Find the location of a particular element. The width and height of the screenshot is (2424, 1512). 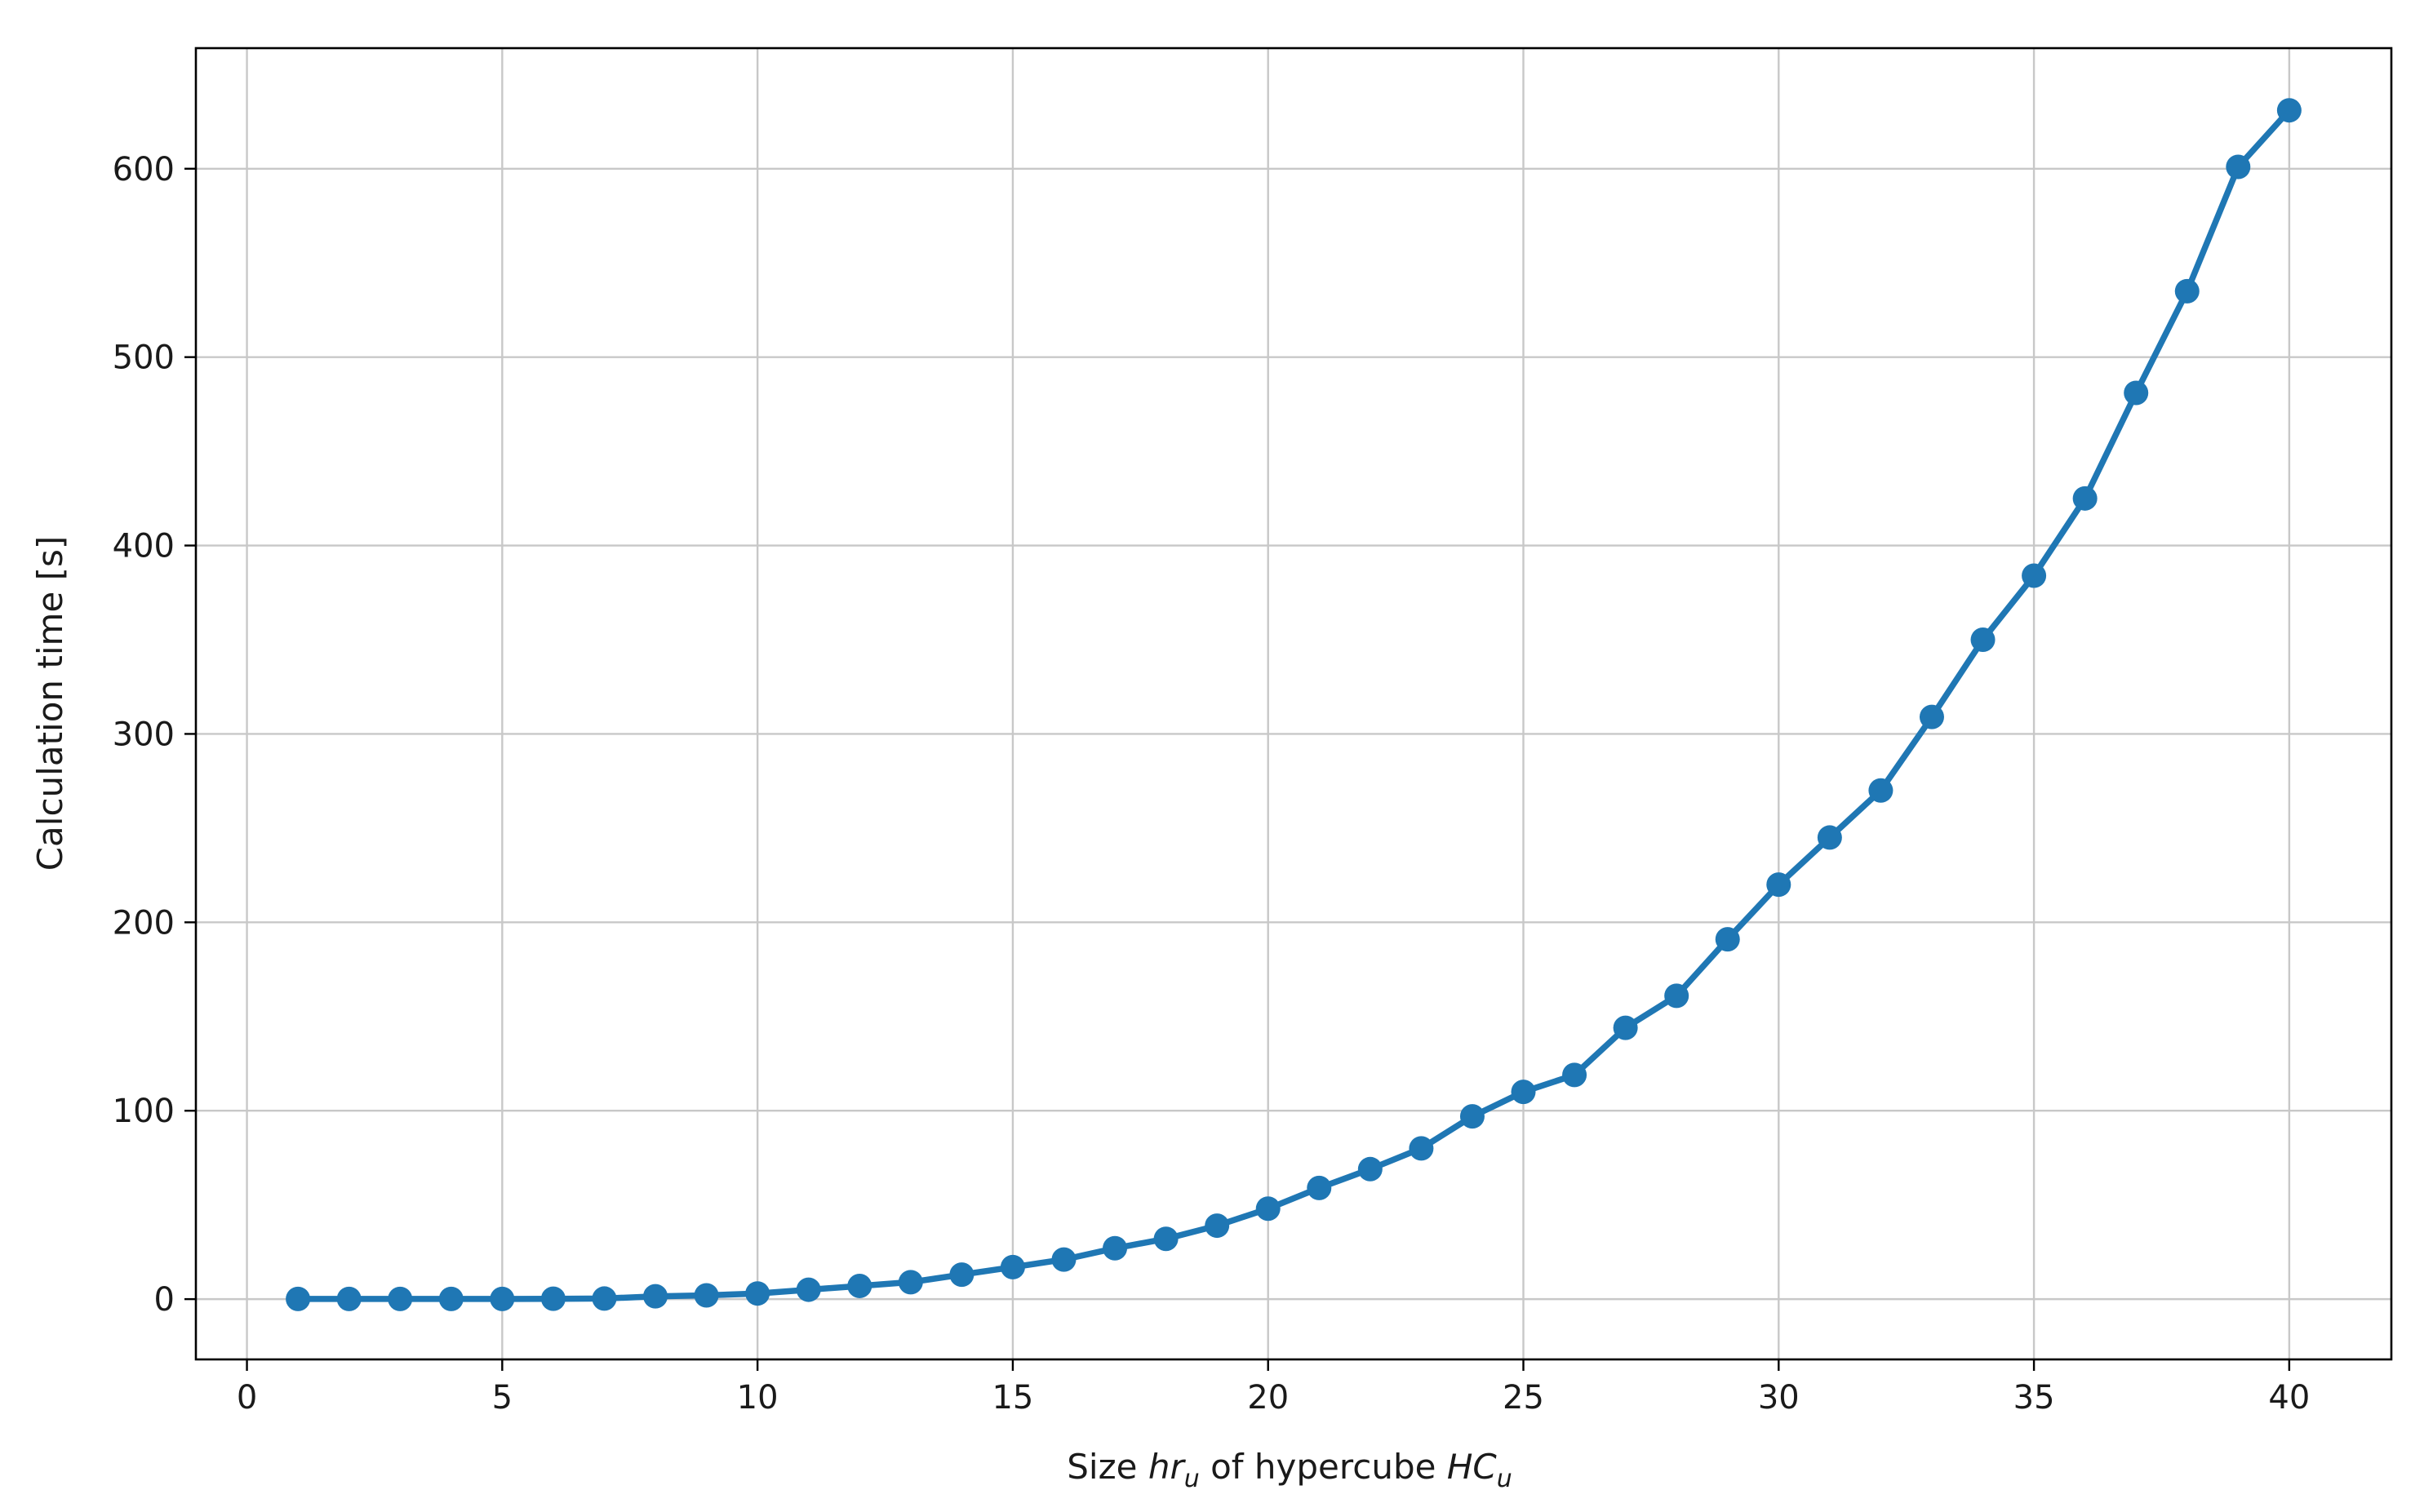

y-tick-label: 100 is located at coordinates (144, 1111).